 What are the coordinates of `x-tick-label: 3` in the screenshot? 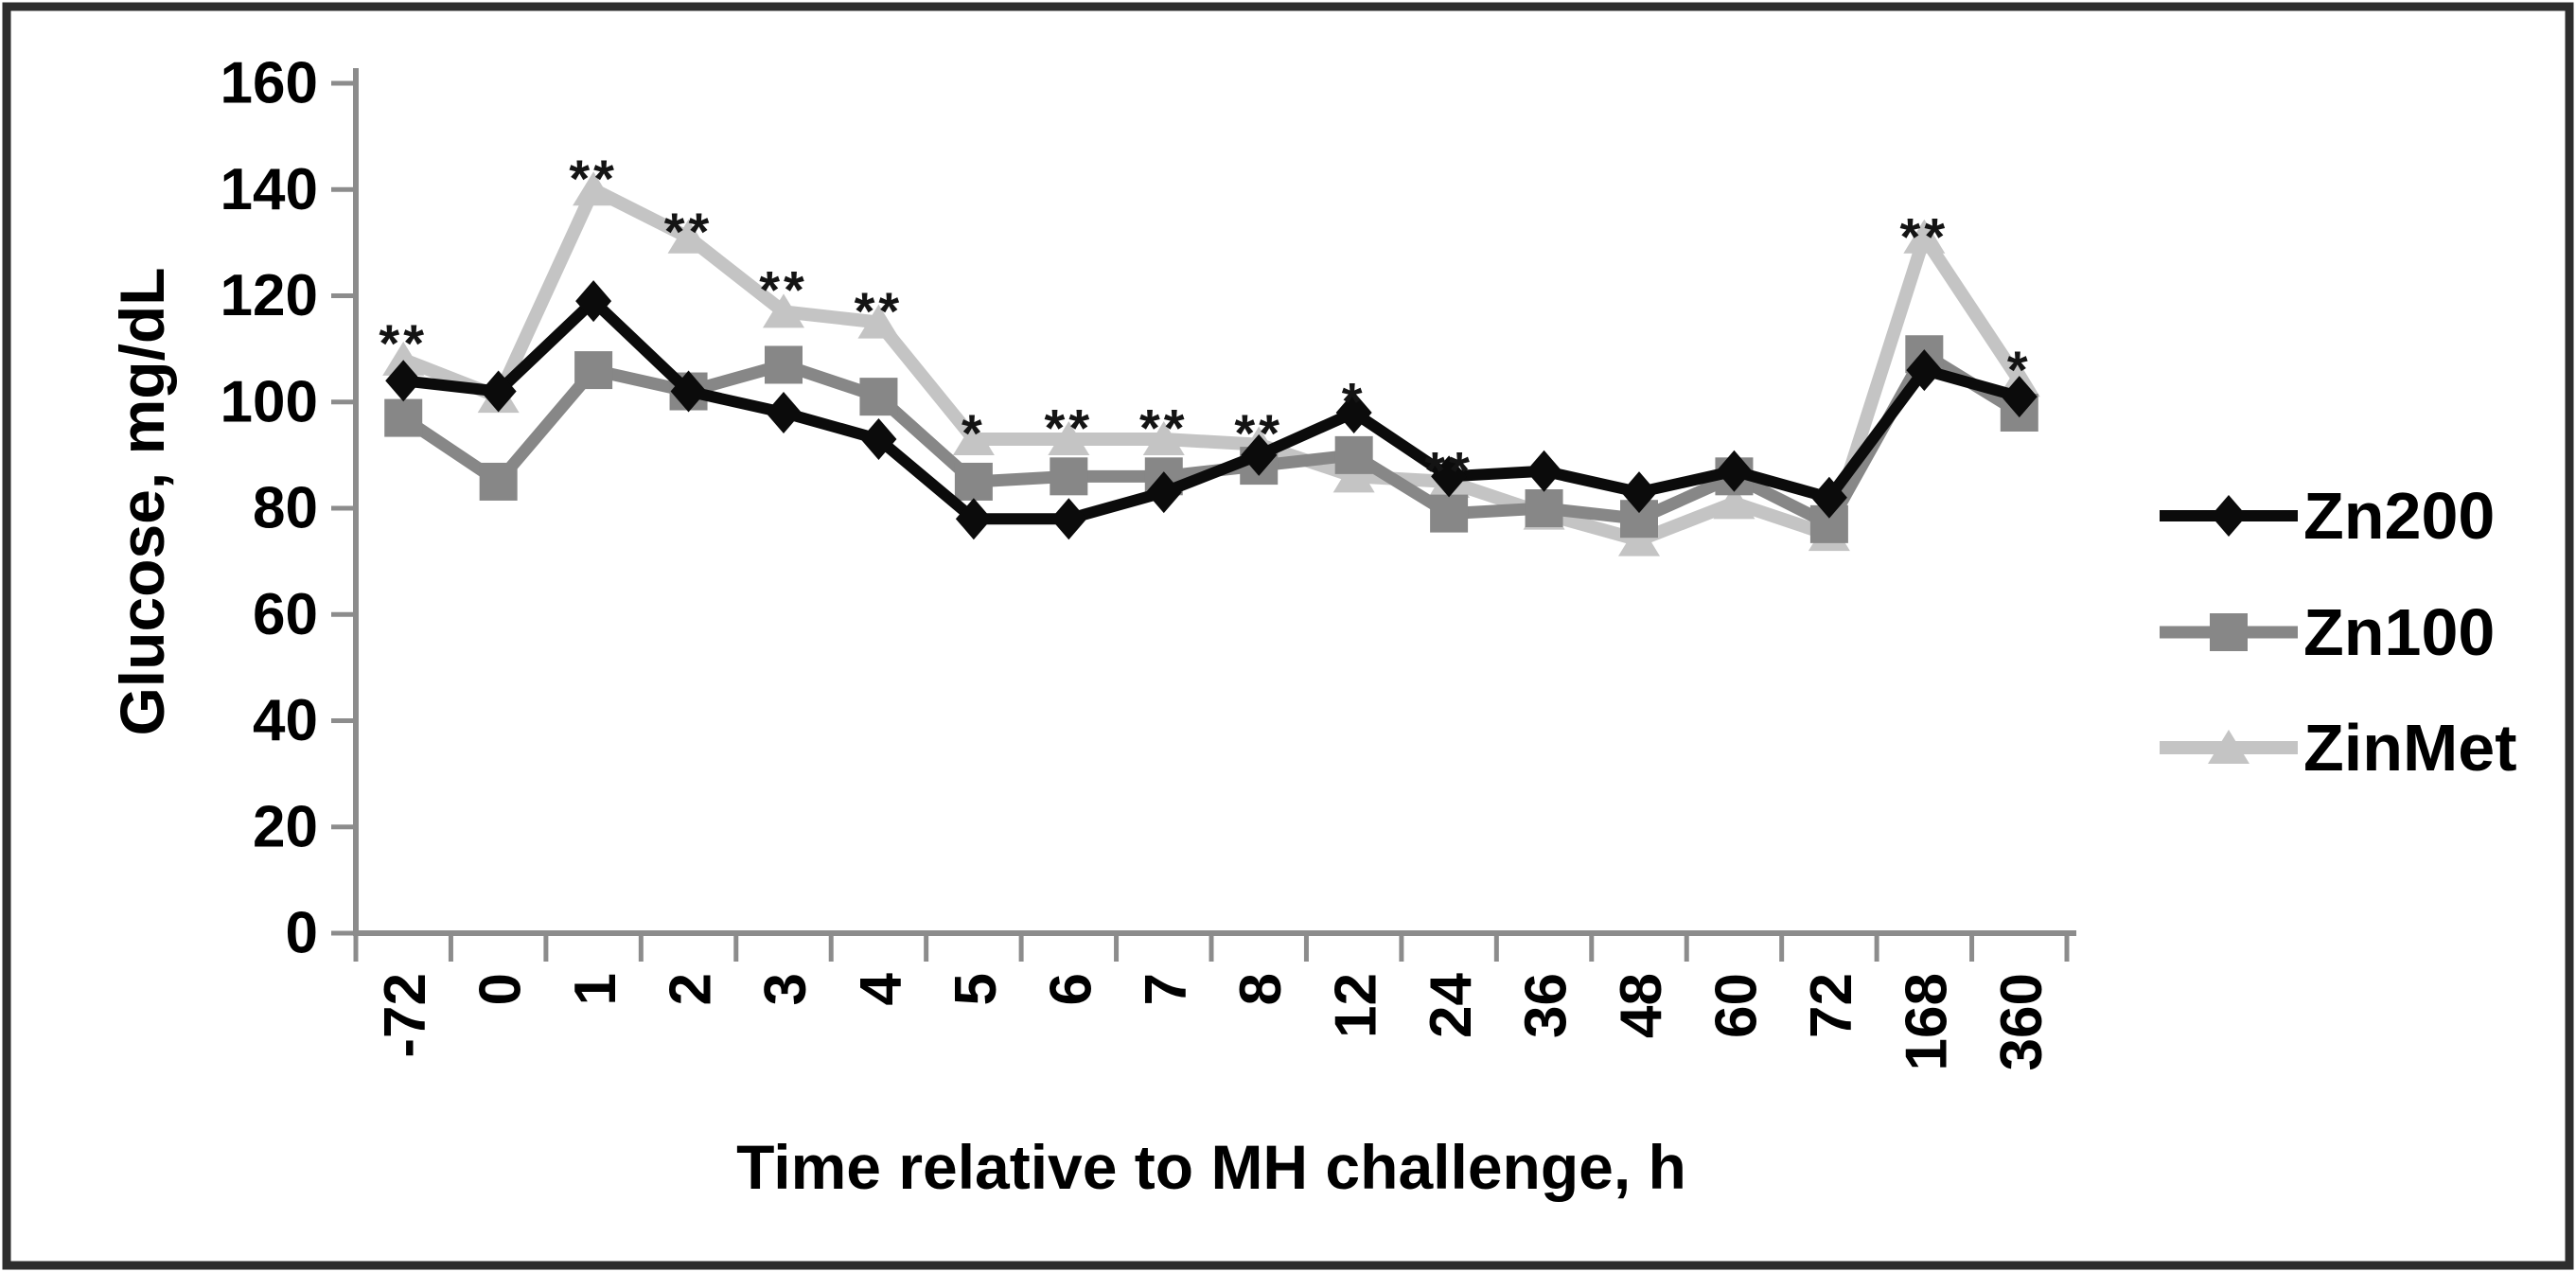 It's located at (786, 989).